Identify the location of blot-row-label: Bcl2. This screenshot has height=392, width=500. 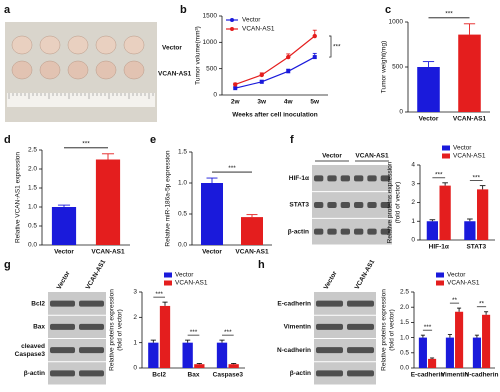
(38, 303).